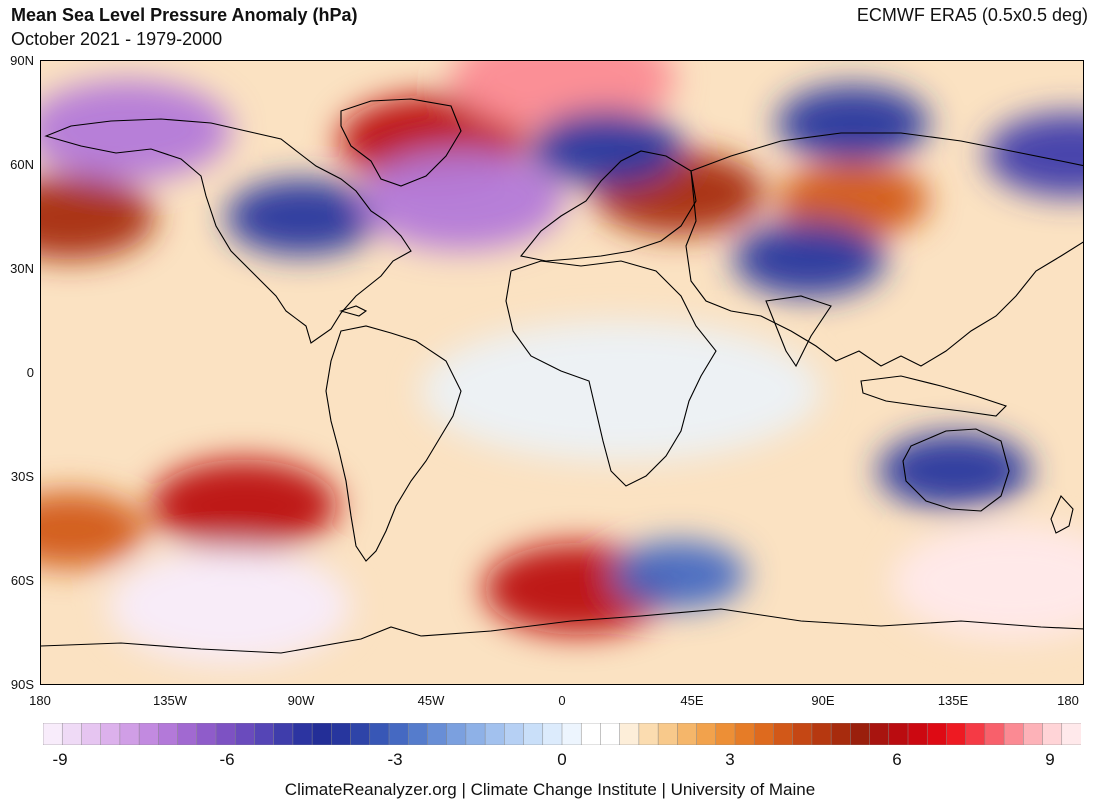  What do you see at coordinates (22, 164) in the screenshot?
I see `lat-label-60n: 60N` at bounding box center [22, 164].